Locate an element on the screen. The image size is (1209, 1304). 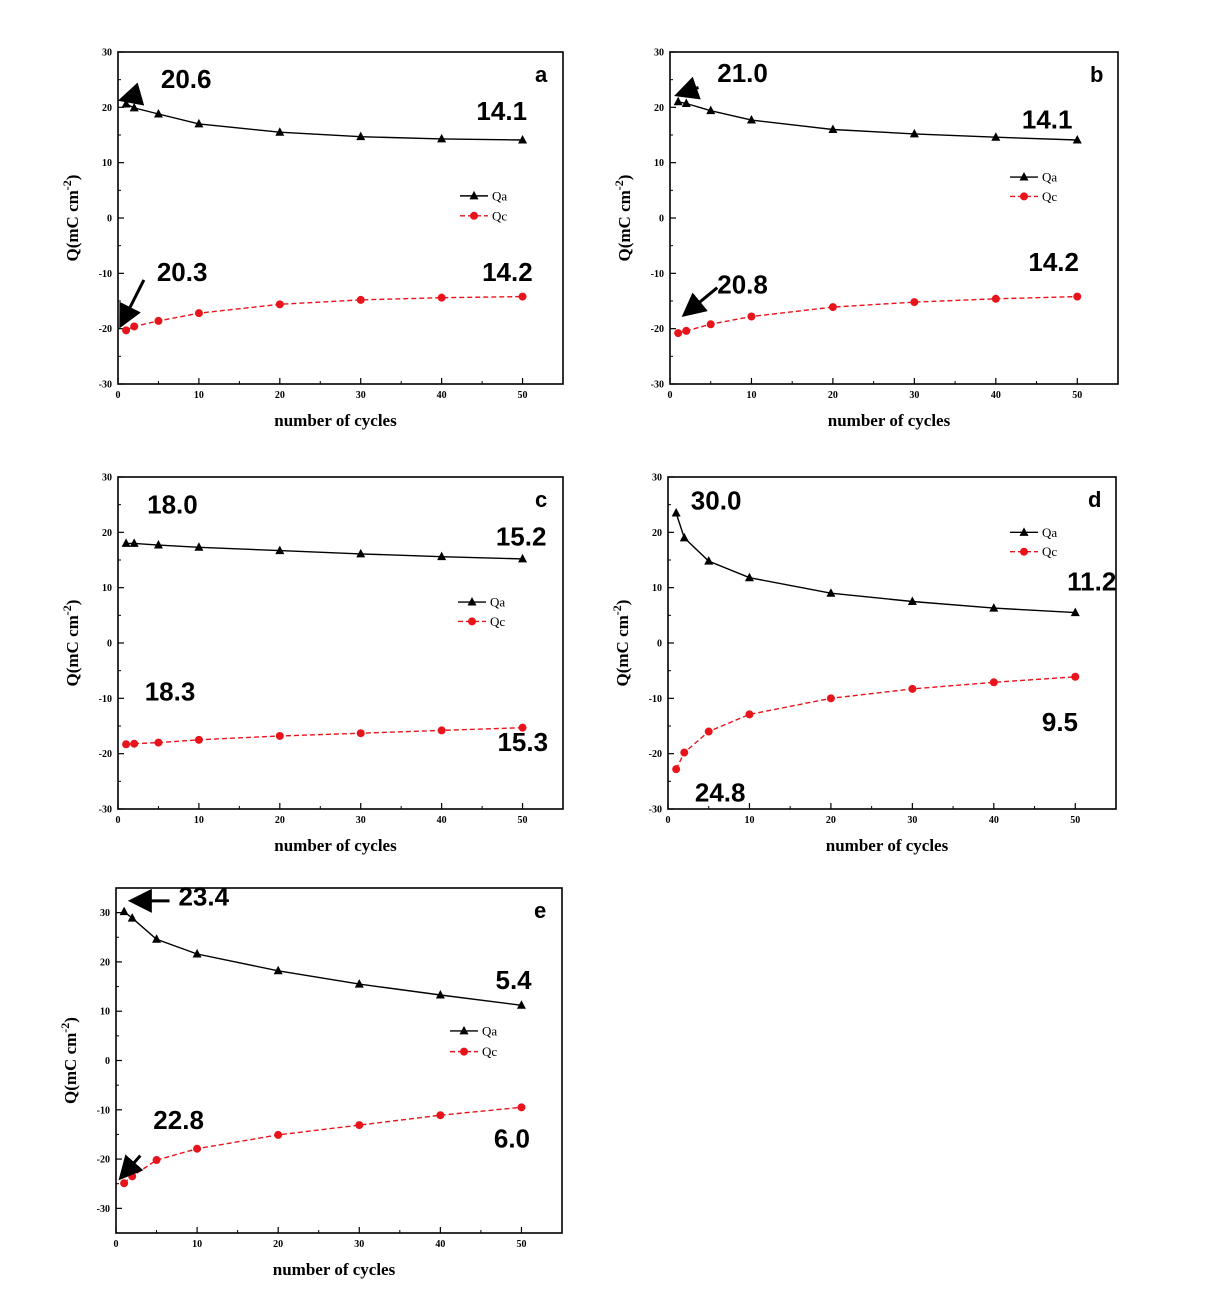
x-tick-label: 40 is located at coordinates (442, 395).